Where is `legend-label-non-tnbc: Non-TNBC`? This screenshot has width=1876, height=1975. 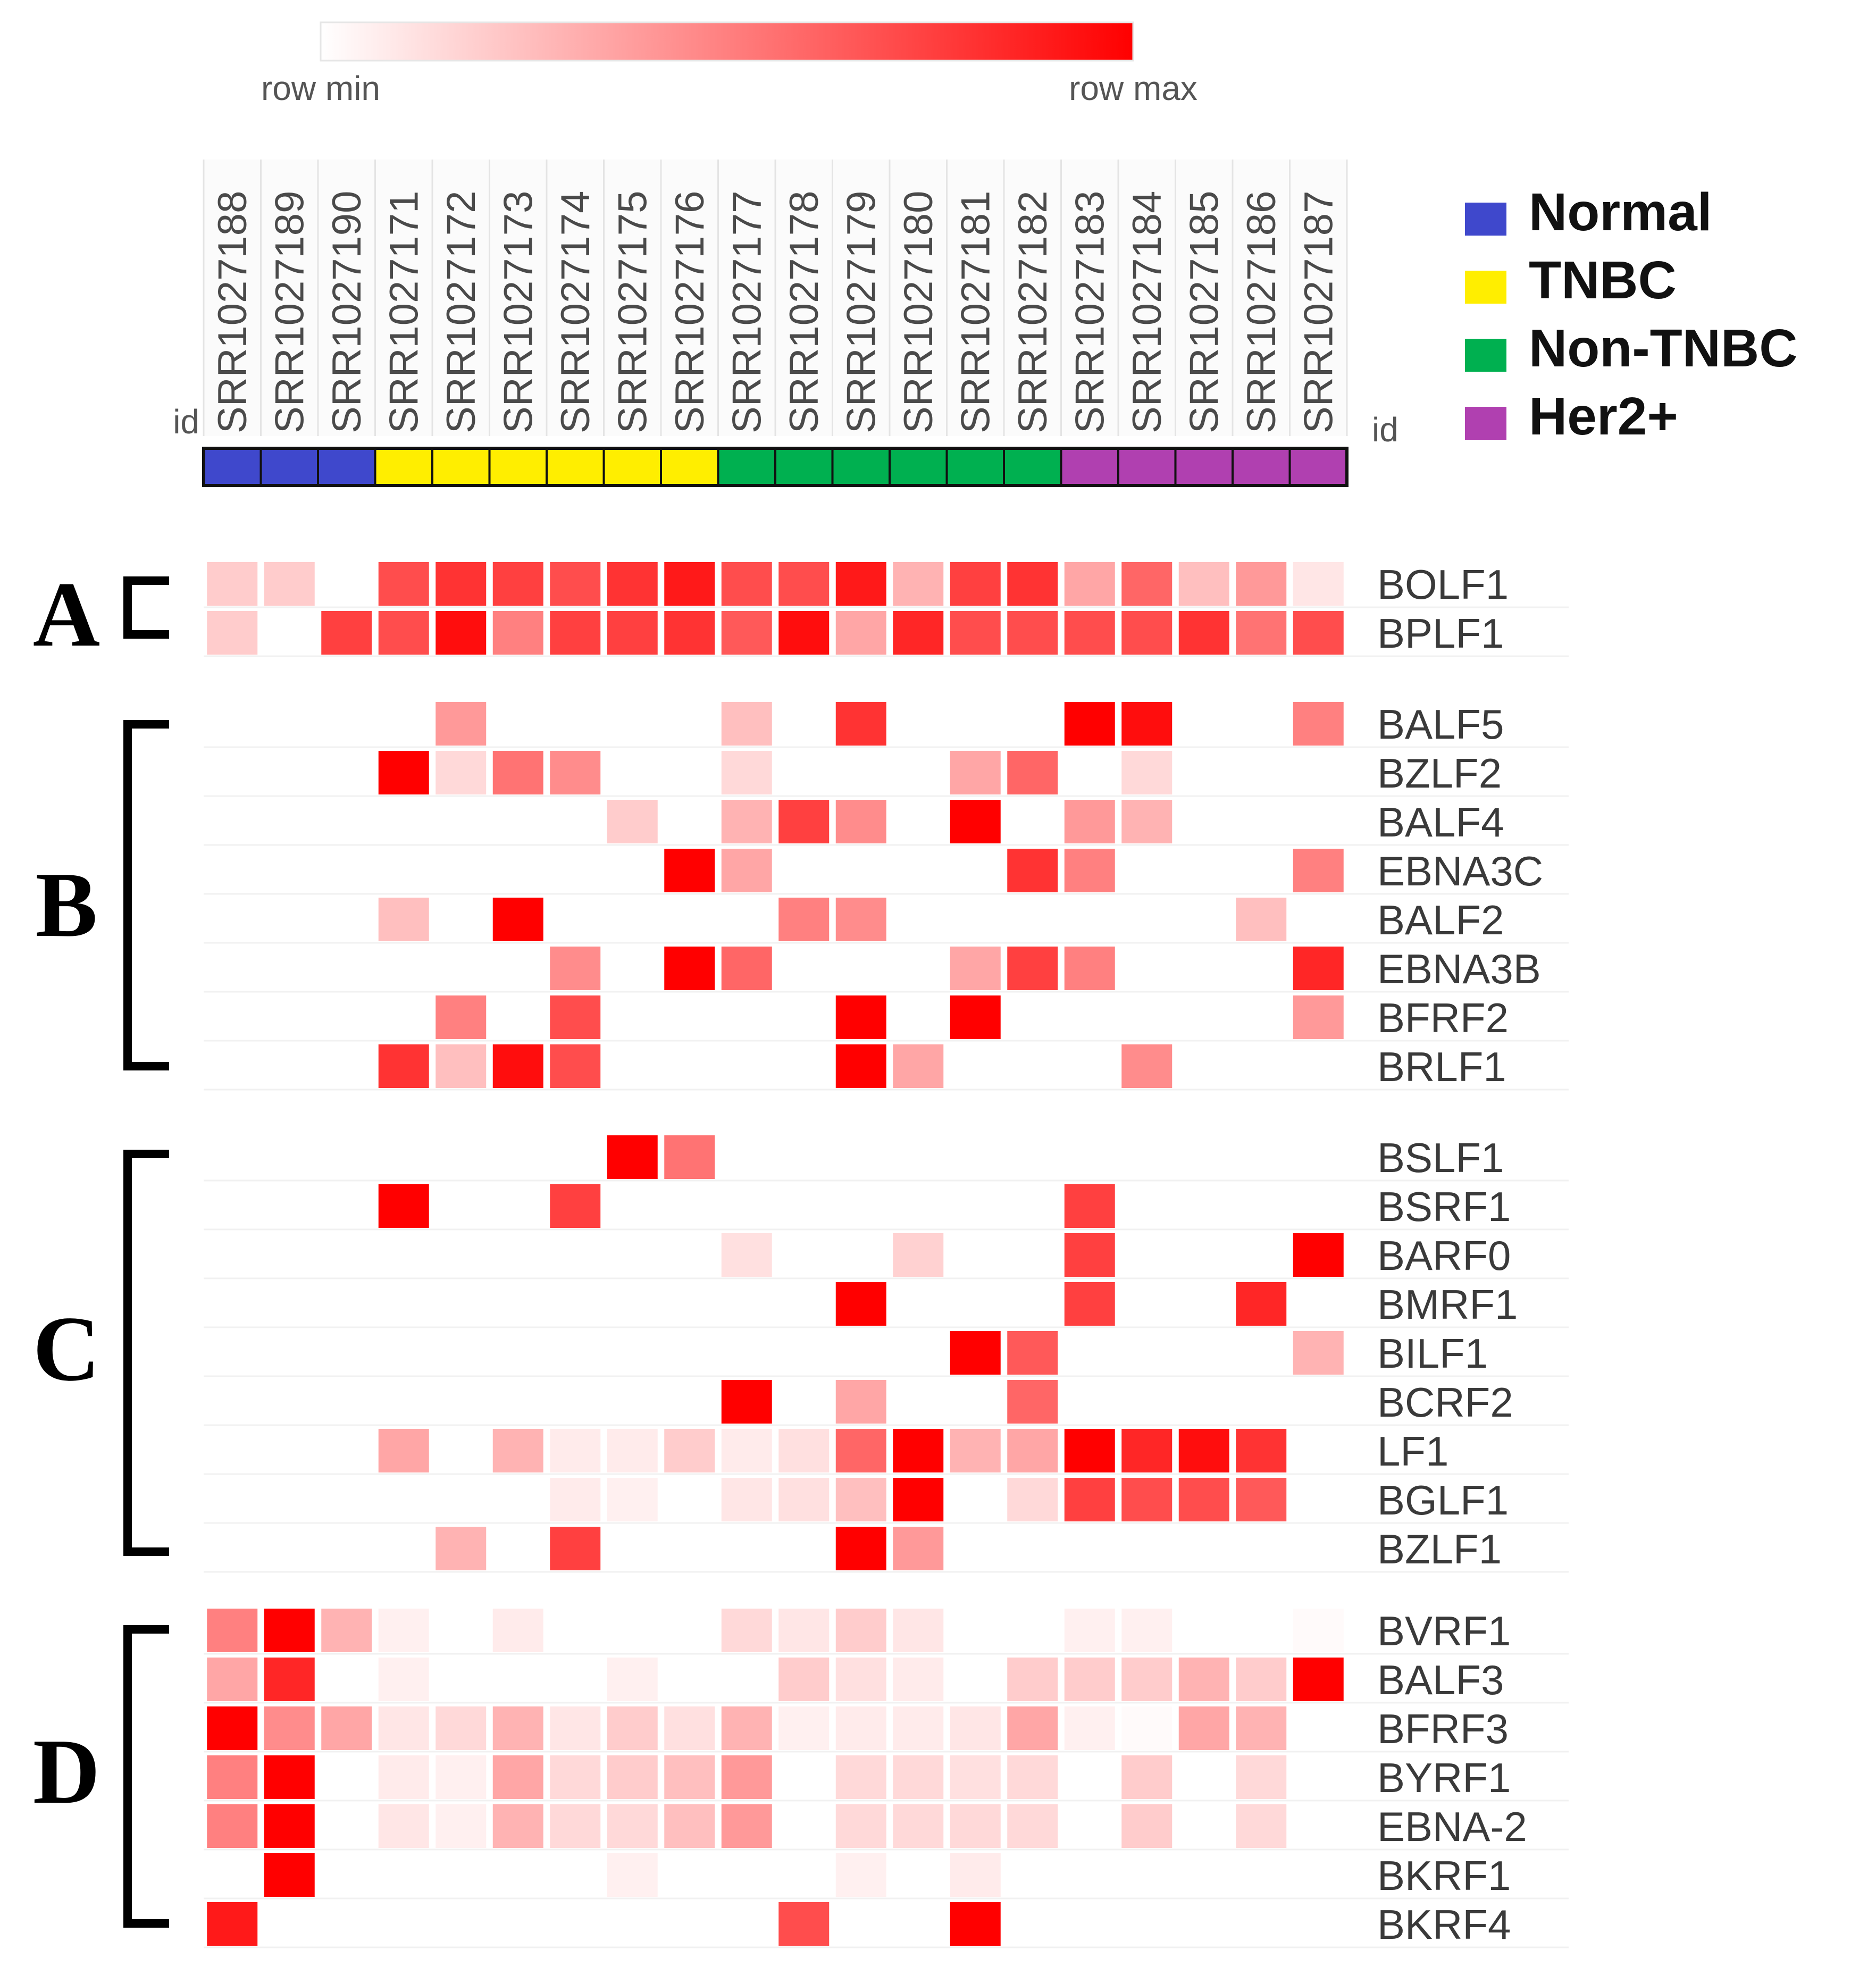
legend-label-non-tnbc: Non-TNBC is located at coordinates (1663, 348).